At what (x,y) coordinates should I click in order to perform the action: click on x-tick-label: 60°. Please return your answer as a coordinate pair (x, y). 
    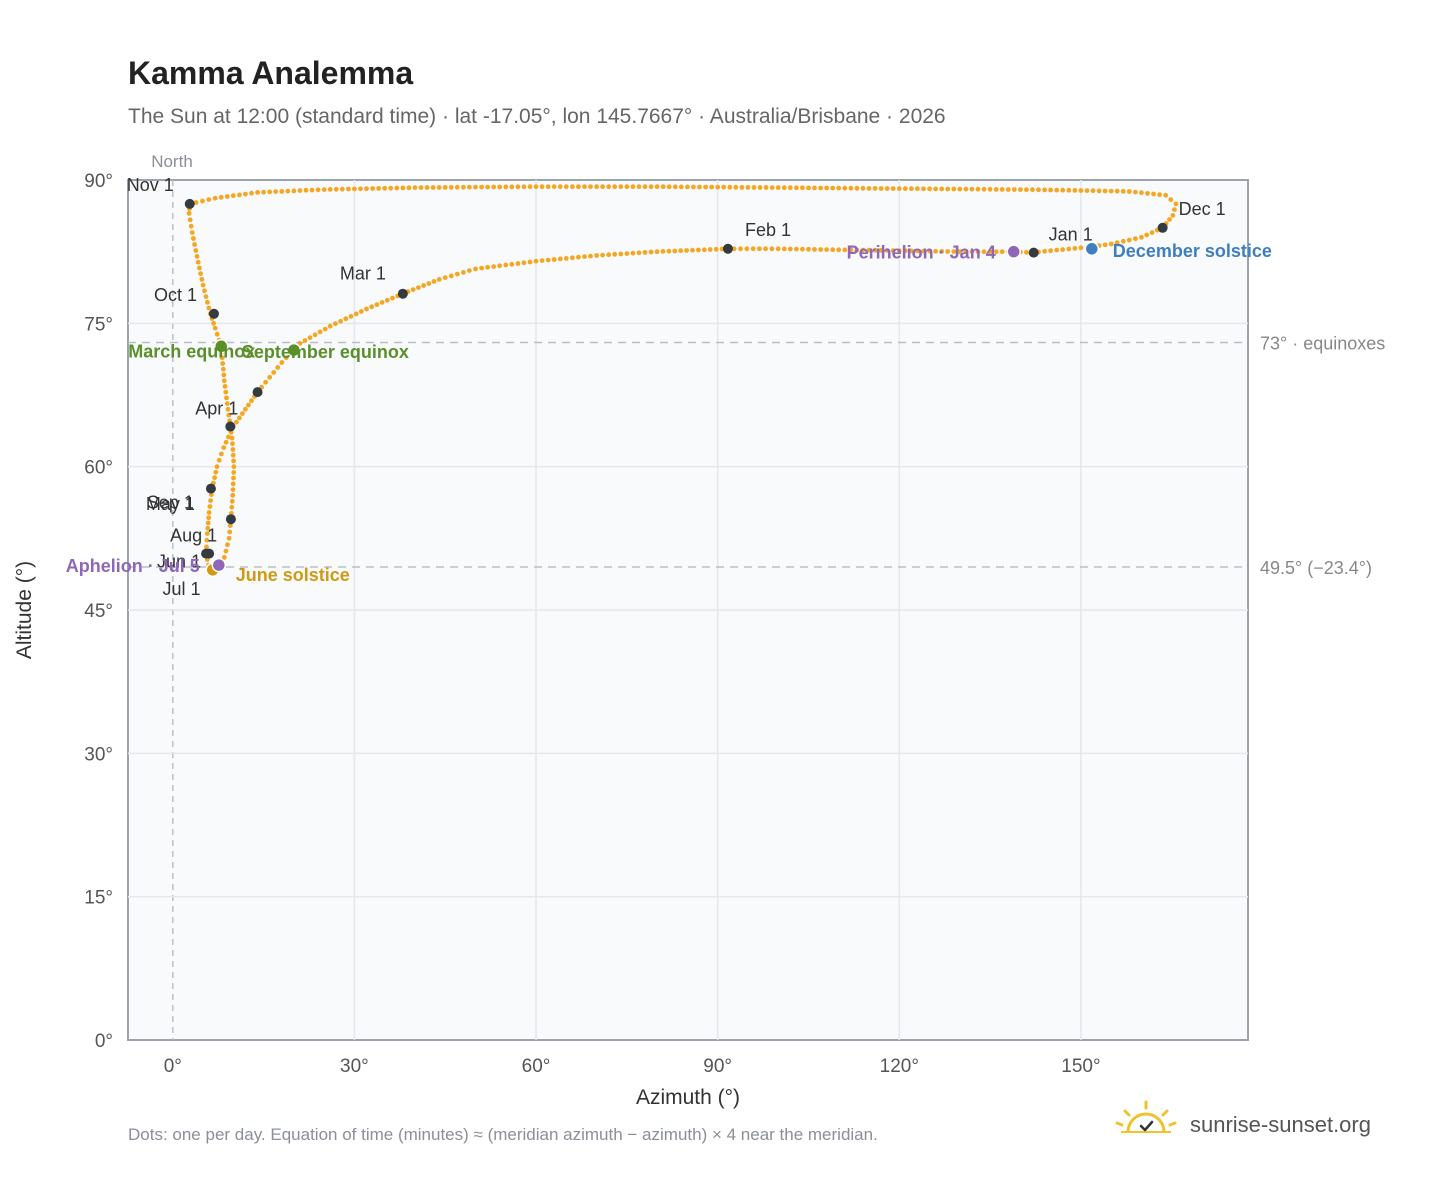
    Looking at the image, I should click on (536, 1066).